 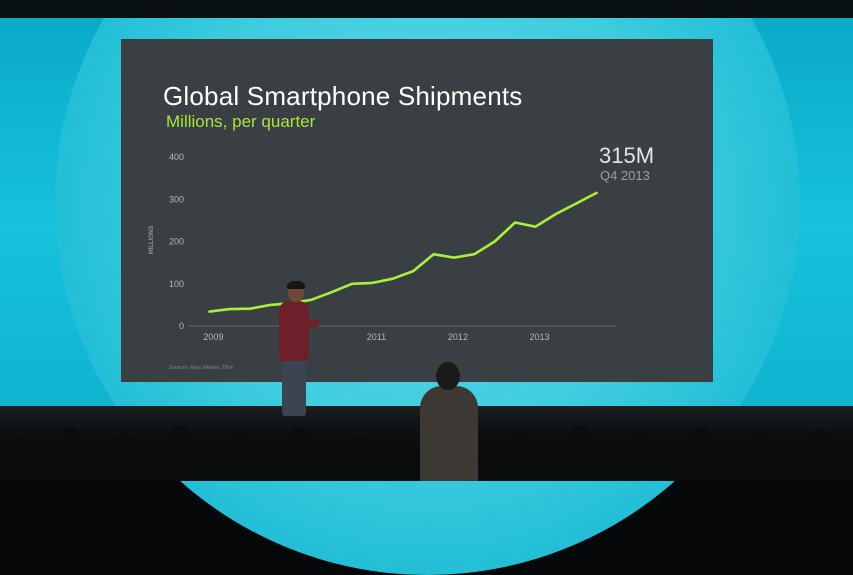 What do you see at coordinates (343, 96) in the screenshot?
I see `slide-title: Global Smartphone Shipments` at bounding box center [343, 96].